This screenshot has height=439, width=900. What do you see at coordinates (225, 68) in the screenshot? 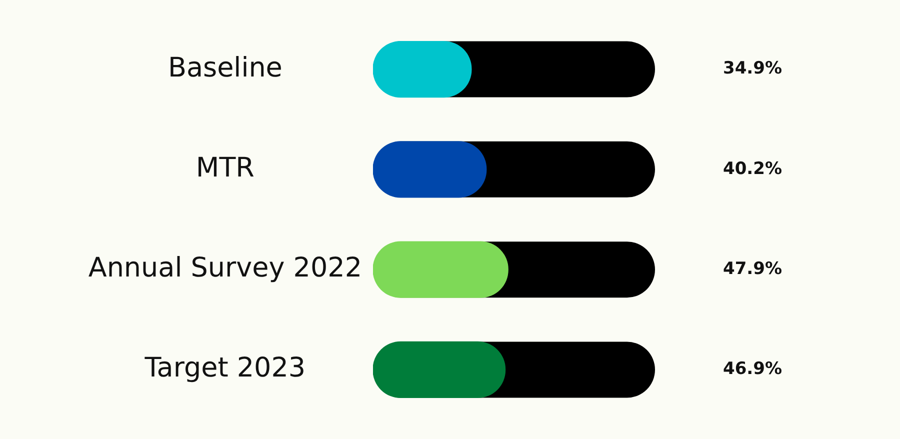
I see `y-tick-label: Baseline` at bounding box center [225, 68].